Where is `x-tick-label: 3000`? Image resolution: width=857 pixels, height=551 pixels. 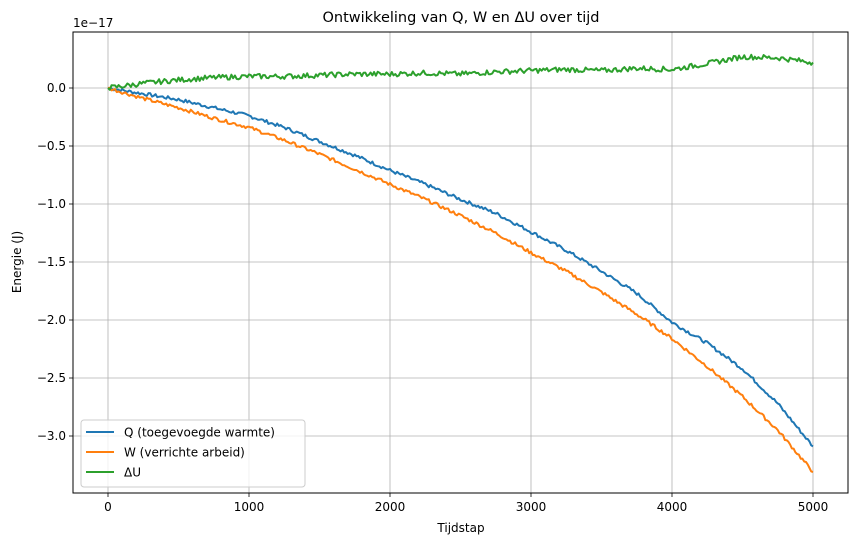 x-tick-label: 3000 is located at coordinates (531, 507).